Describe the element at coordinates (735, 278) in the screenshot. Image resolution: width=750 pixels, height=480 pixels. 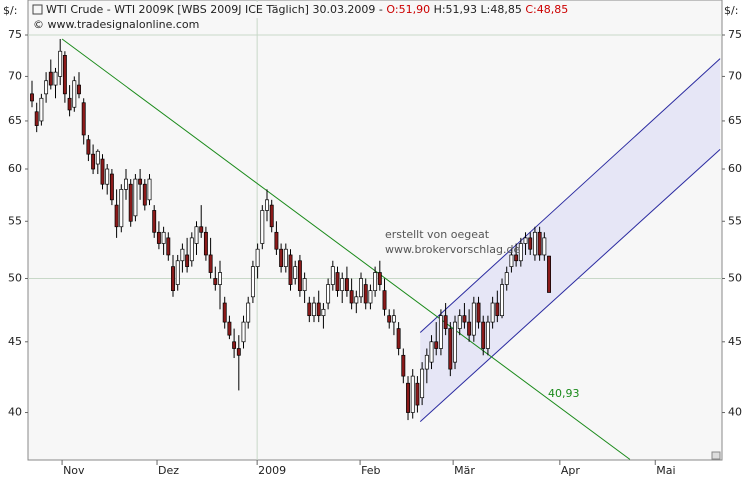
I see `y-tick-label-right: 50` at that location.